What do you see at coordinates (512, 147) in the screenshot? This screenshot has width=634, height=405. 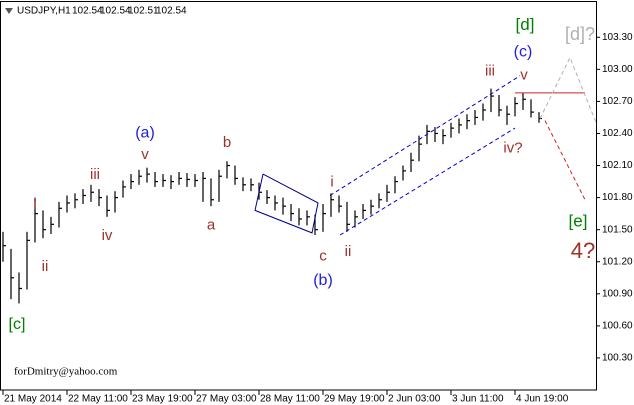 I see `wave-label: iv?` at bounding box center [512, 147].